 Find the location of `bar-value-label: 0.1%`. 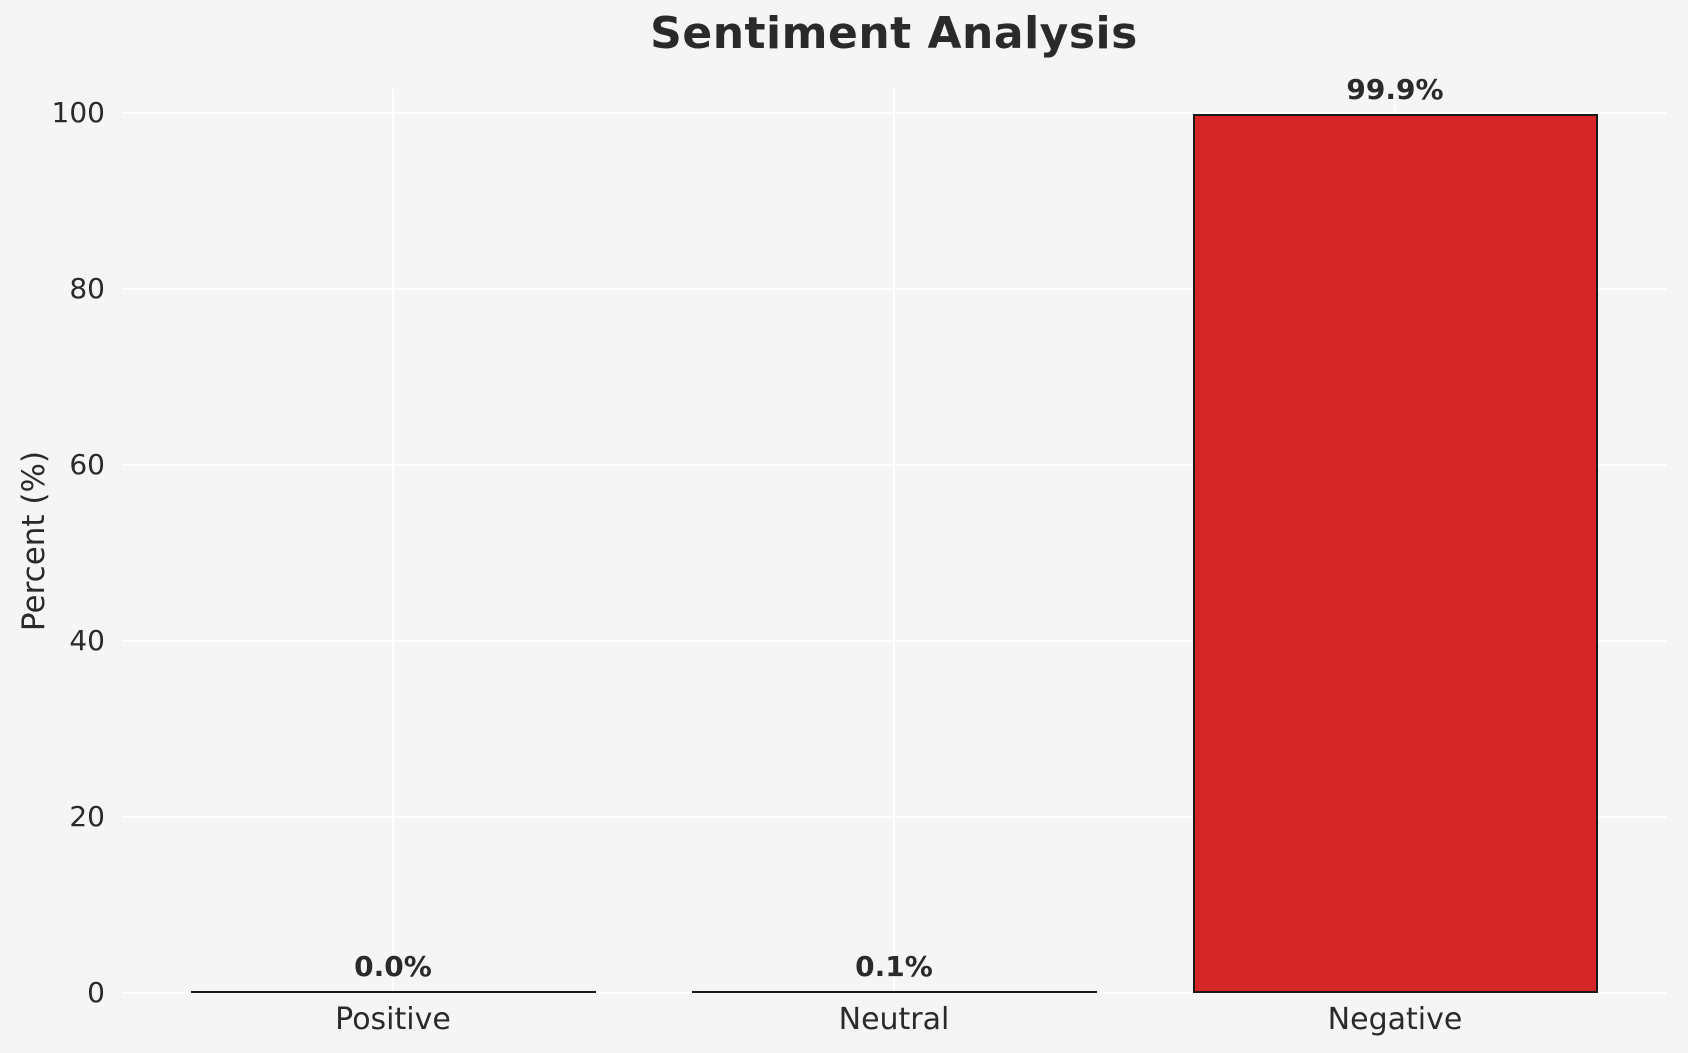

bar-value-label: 0.1% is located at coordinates (894, 966).